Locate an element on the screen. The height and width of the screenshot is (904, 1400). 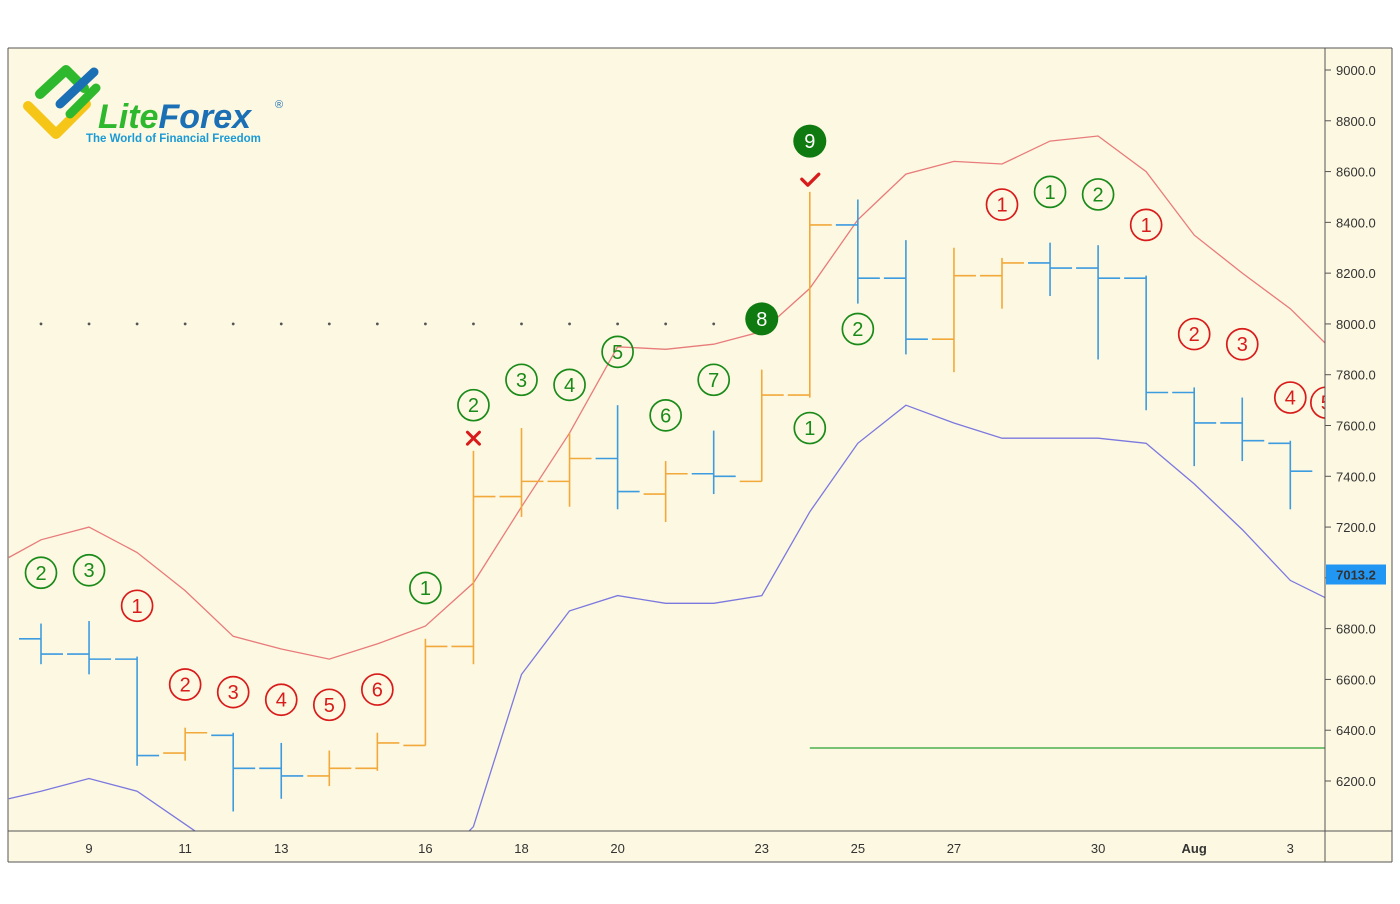
setup-count-green: 7 is located at coordinates (714, 380).